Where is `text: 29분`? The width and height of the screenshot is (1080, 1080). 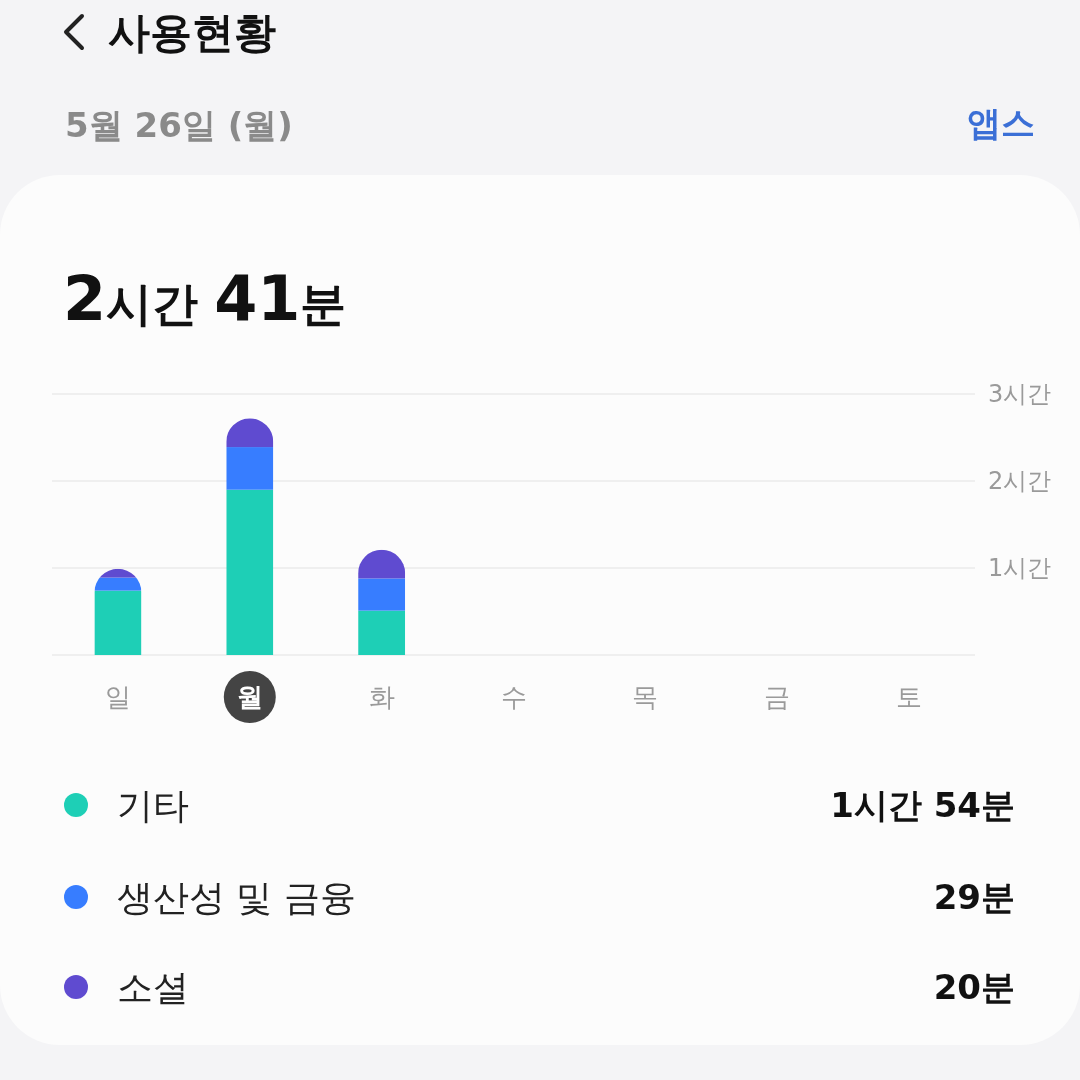
text: 29분 is located at coordinates (974, 896).